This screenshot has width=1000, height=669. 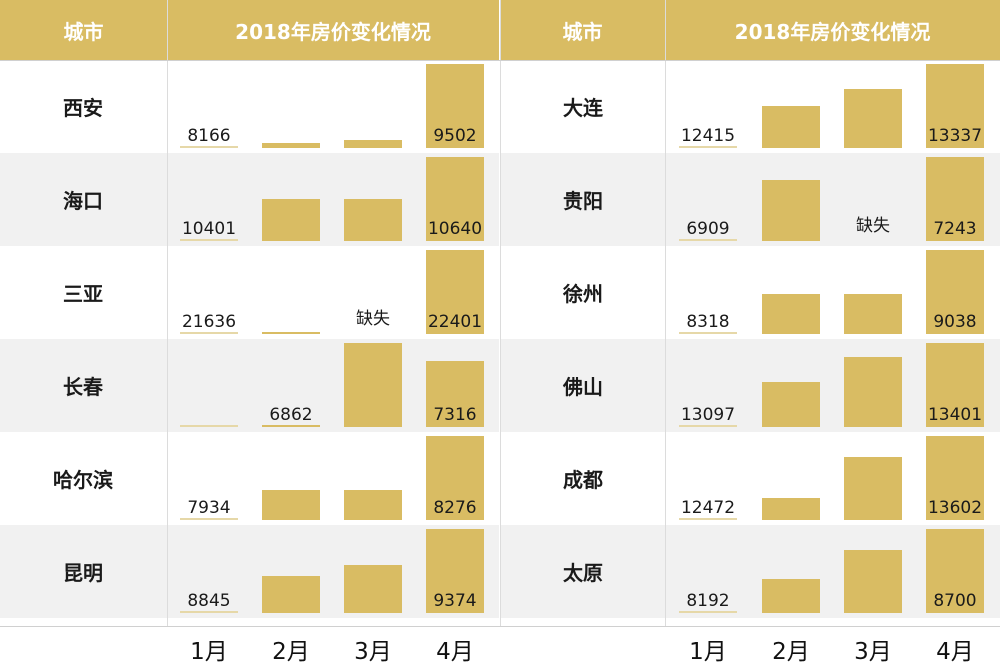 I want to click on value-label: 10640, so click(x=455, y=229).